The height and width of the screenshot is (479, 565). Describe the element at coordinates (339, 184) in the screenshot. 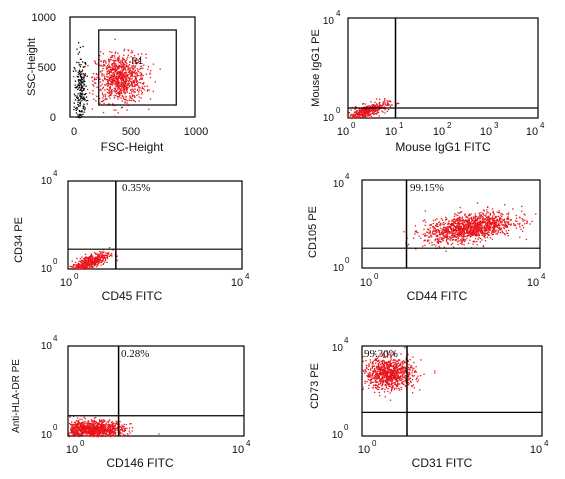

I see `y-tick-label: 10` at that location.